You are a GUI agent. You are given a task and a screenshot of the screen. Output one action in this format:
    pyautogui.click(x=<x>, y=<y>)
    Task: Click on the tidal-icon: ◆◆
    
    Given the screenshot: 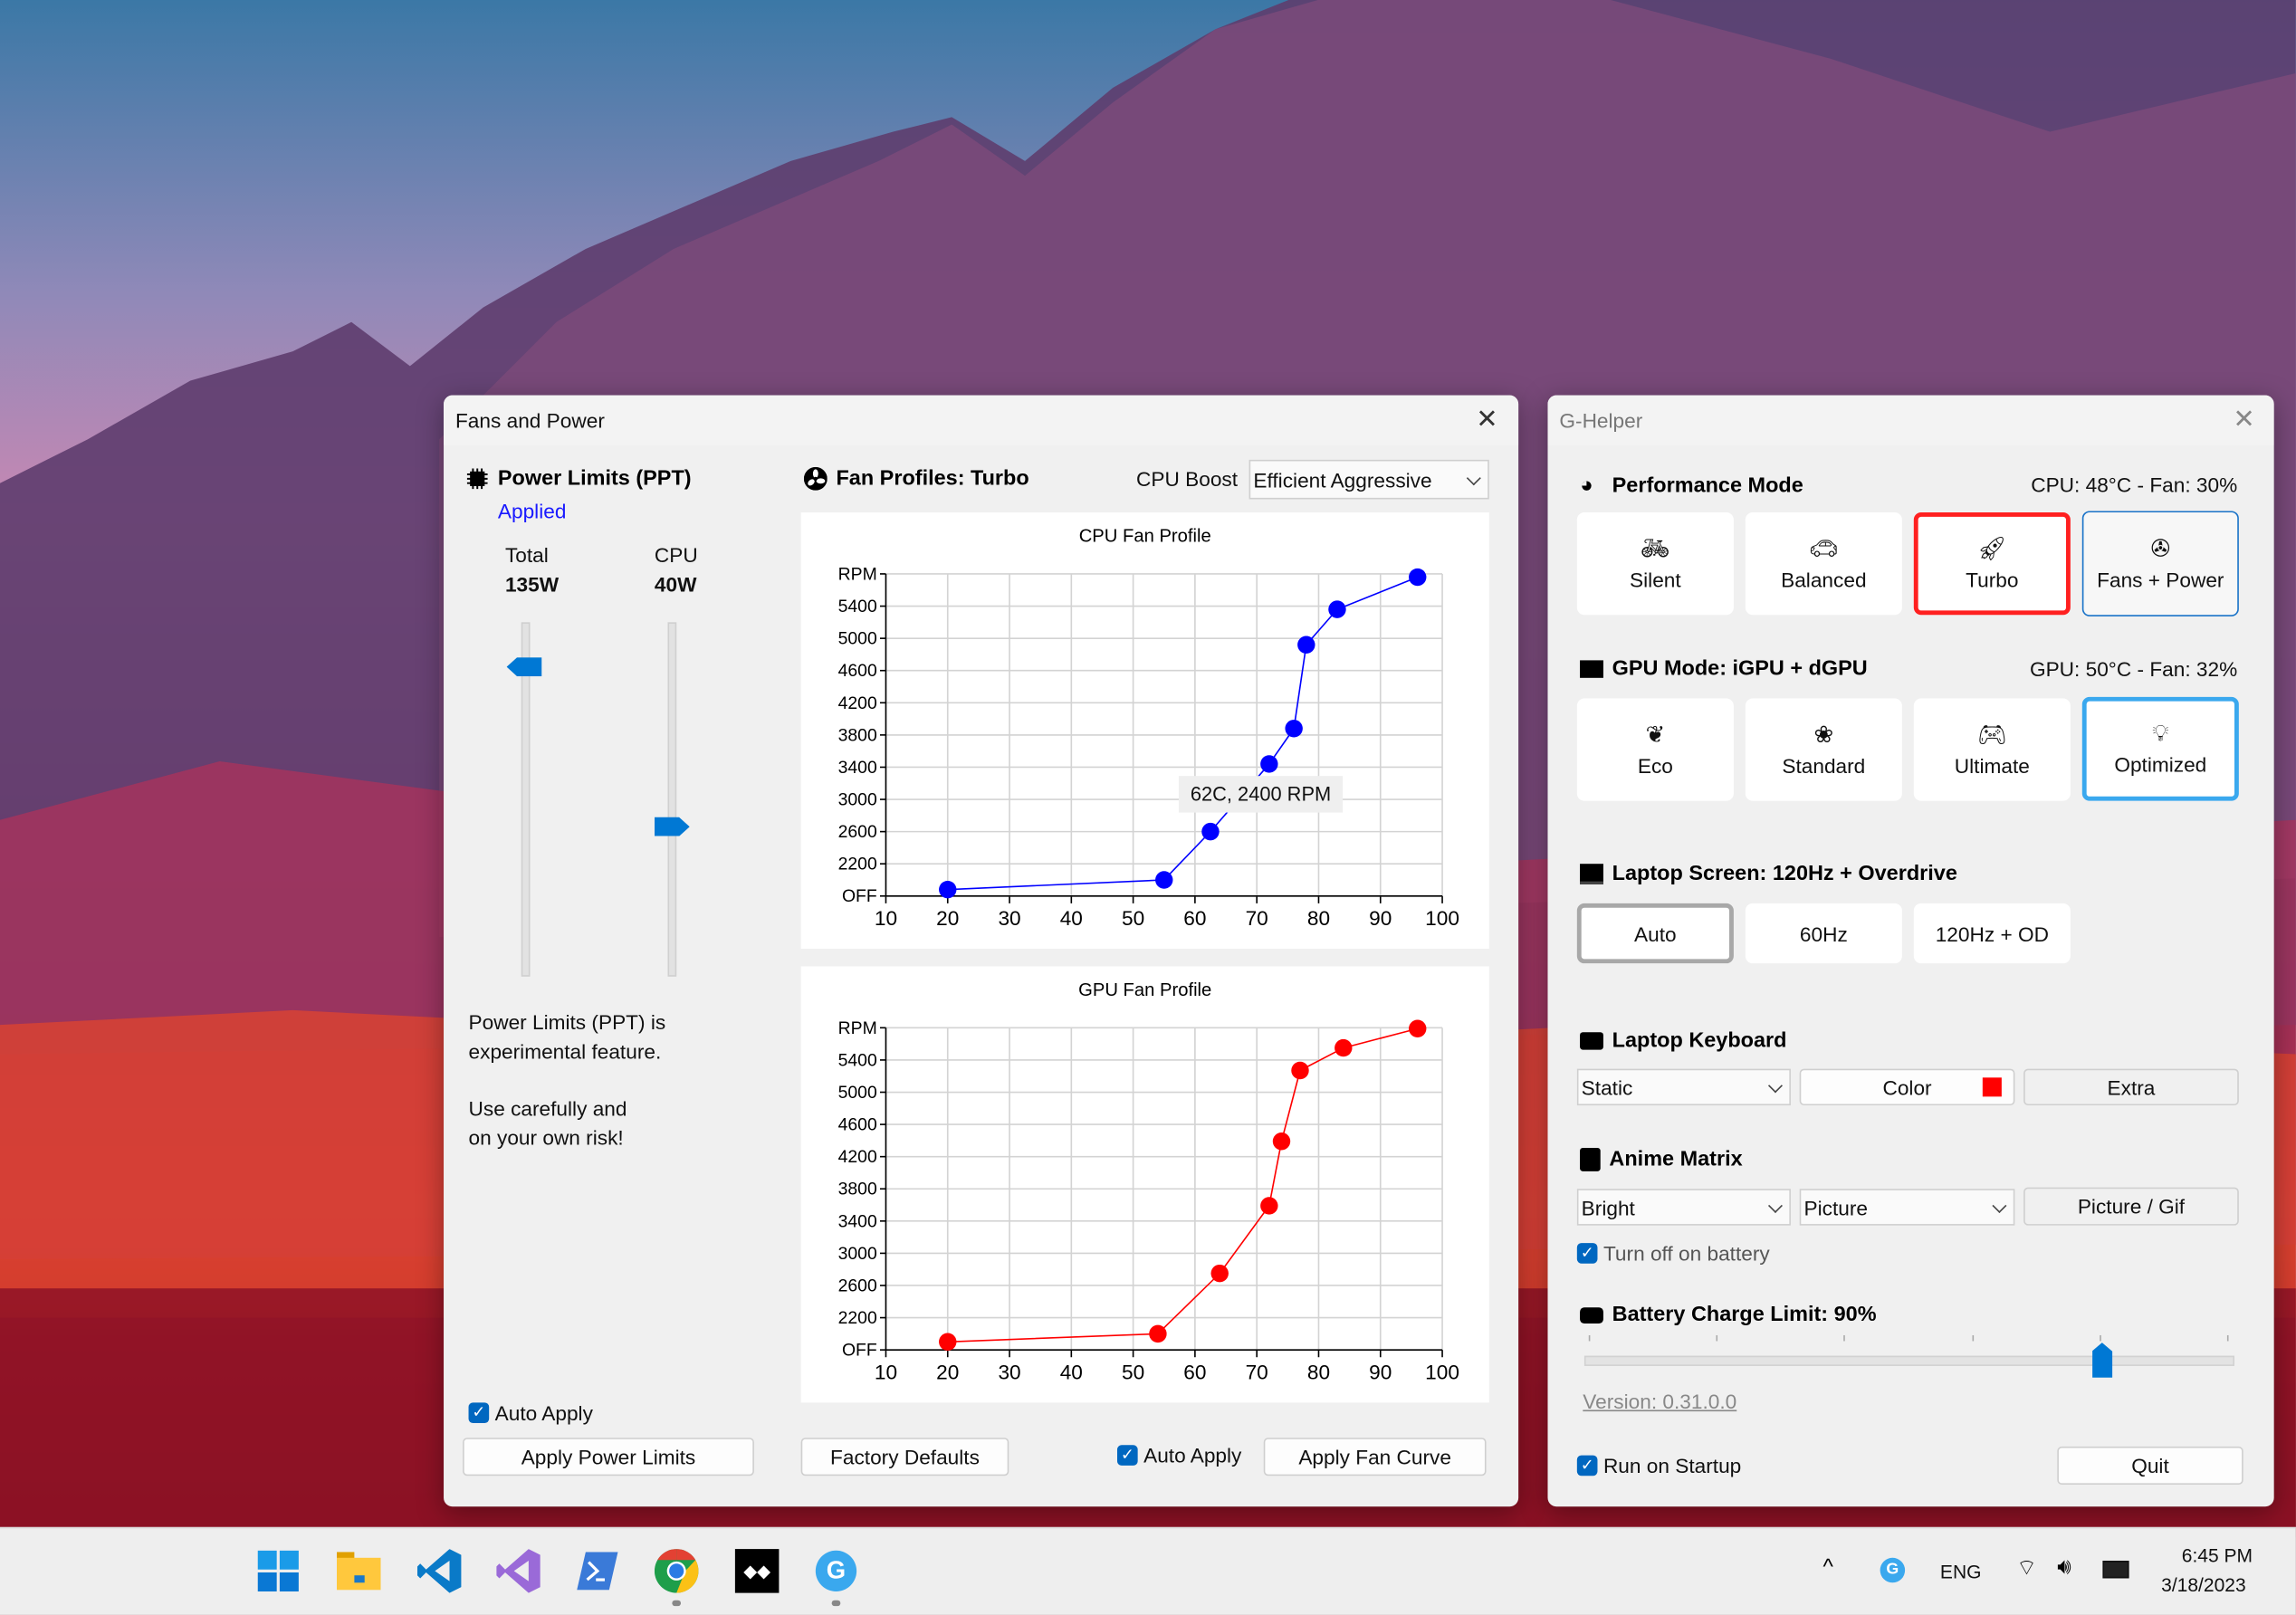 What is the action you would take?
    pyautogui.click(x=757, y=1571)
    